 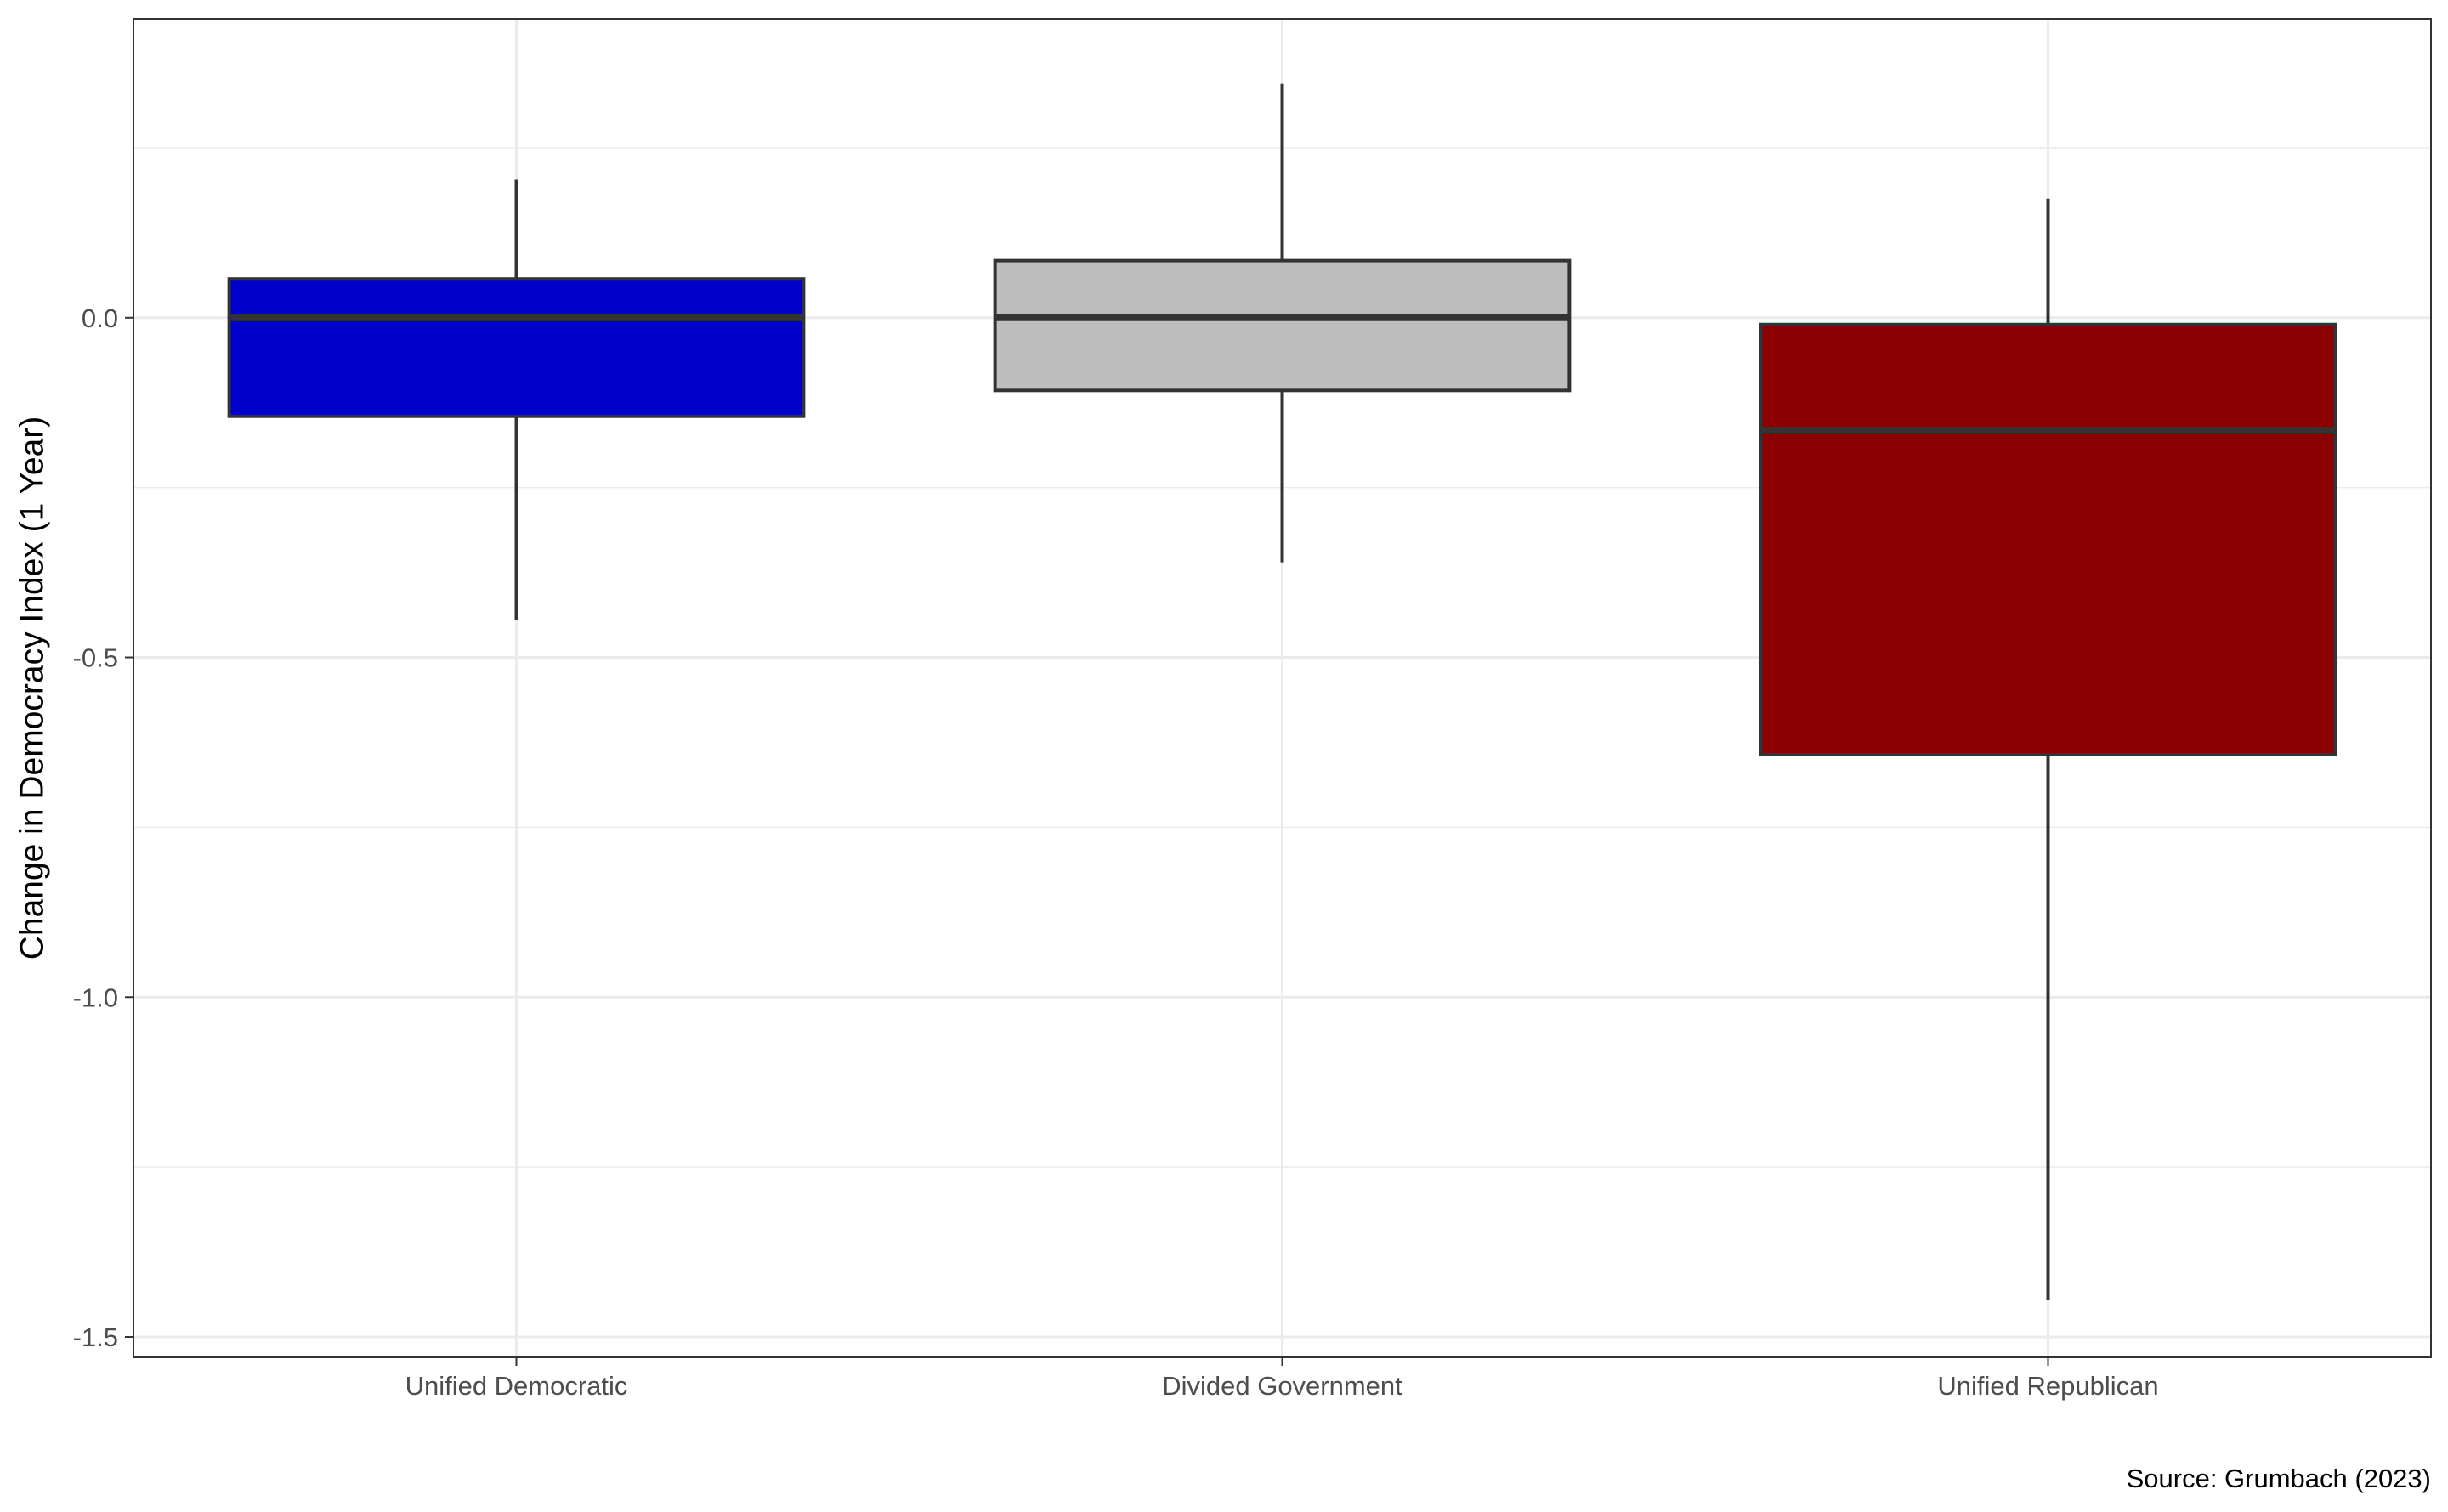 What do you see at coordinates (95, 998) in the screenshot?
I see `y-tick-label: -1.0` at bounding box center [95, 998].